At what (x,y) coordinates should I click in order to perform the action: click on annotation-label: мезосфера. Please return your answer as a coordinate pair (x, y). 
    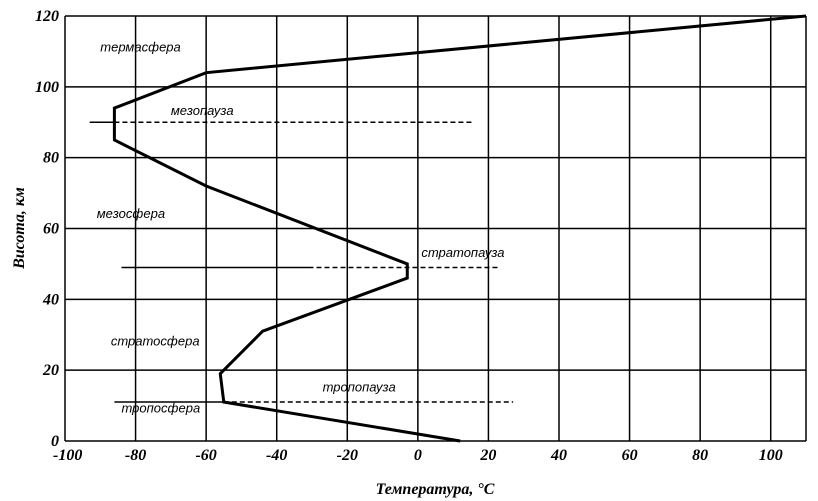
    Looking at the image, I should click on (131, 213).